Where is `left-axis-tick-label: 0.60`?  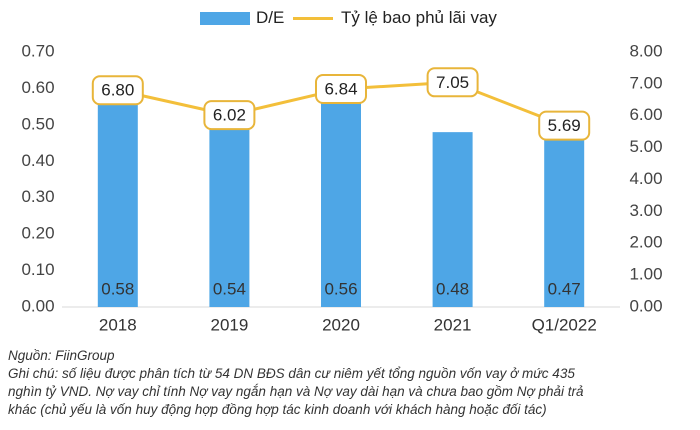 left-axis-tick-label: 0.60 is located at coordinates (37, 87).